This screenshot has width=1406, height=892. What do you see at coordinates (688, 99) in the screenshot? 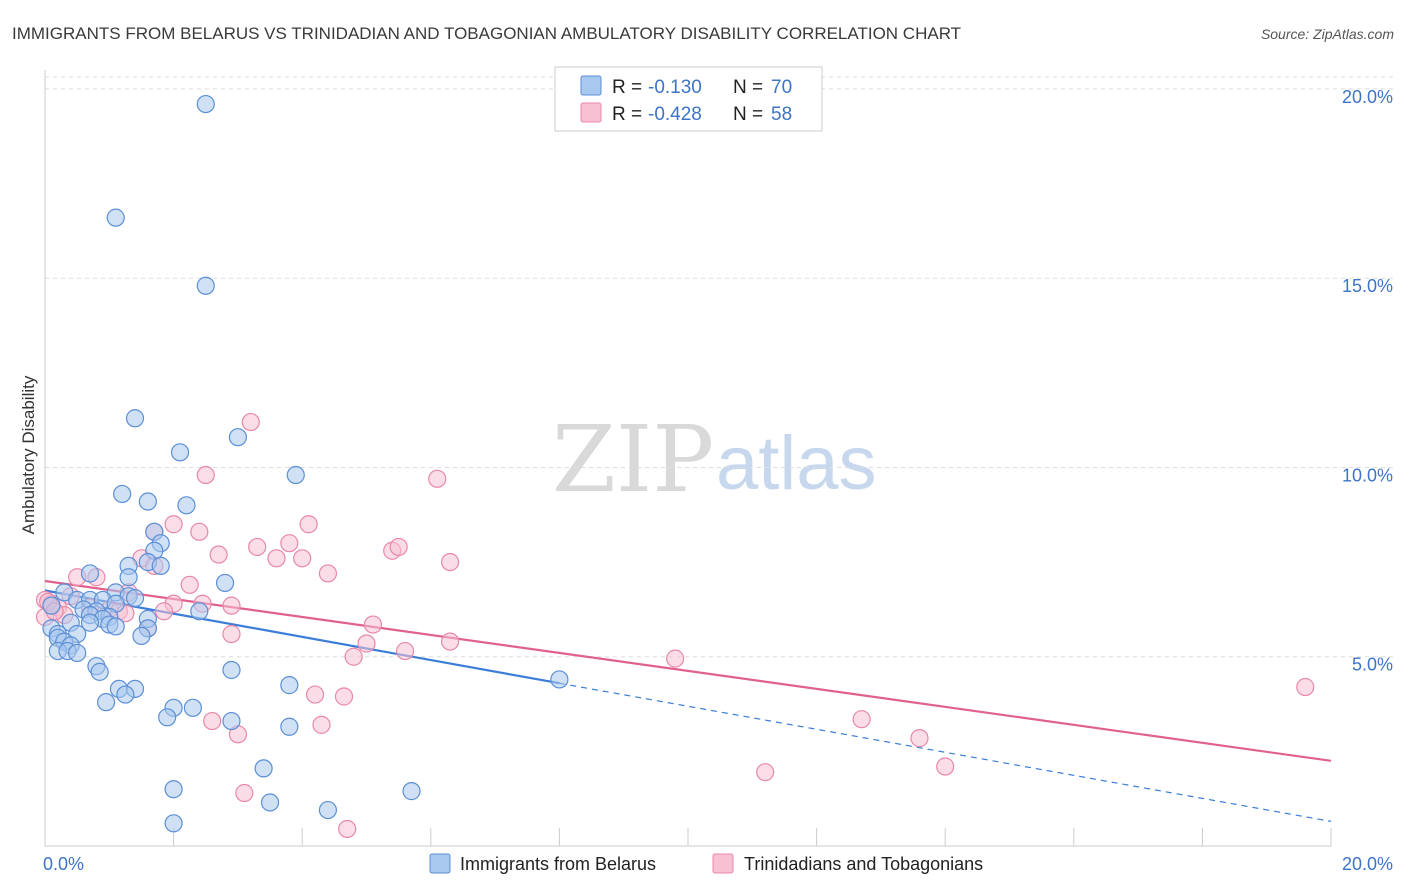
I see `correlation-legend: R = -0.130 N = 70 R = -0.428 N = 58` at bounding box center [688, 99].